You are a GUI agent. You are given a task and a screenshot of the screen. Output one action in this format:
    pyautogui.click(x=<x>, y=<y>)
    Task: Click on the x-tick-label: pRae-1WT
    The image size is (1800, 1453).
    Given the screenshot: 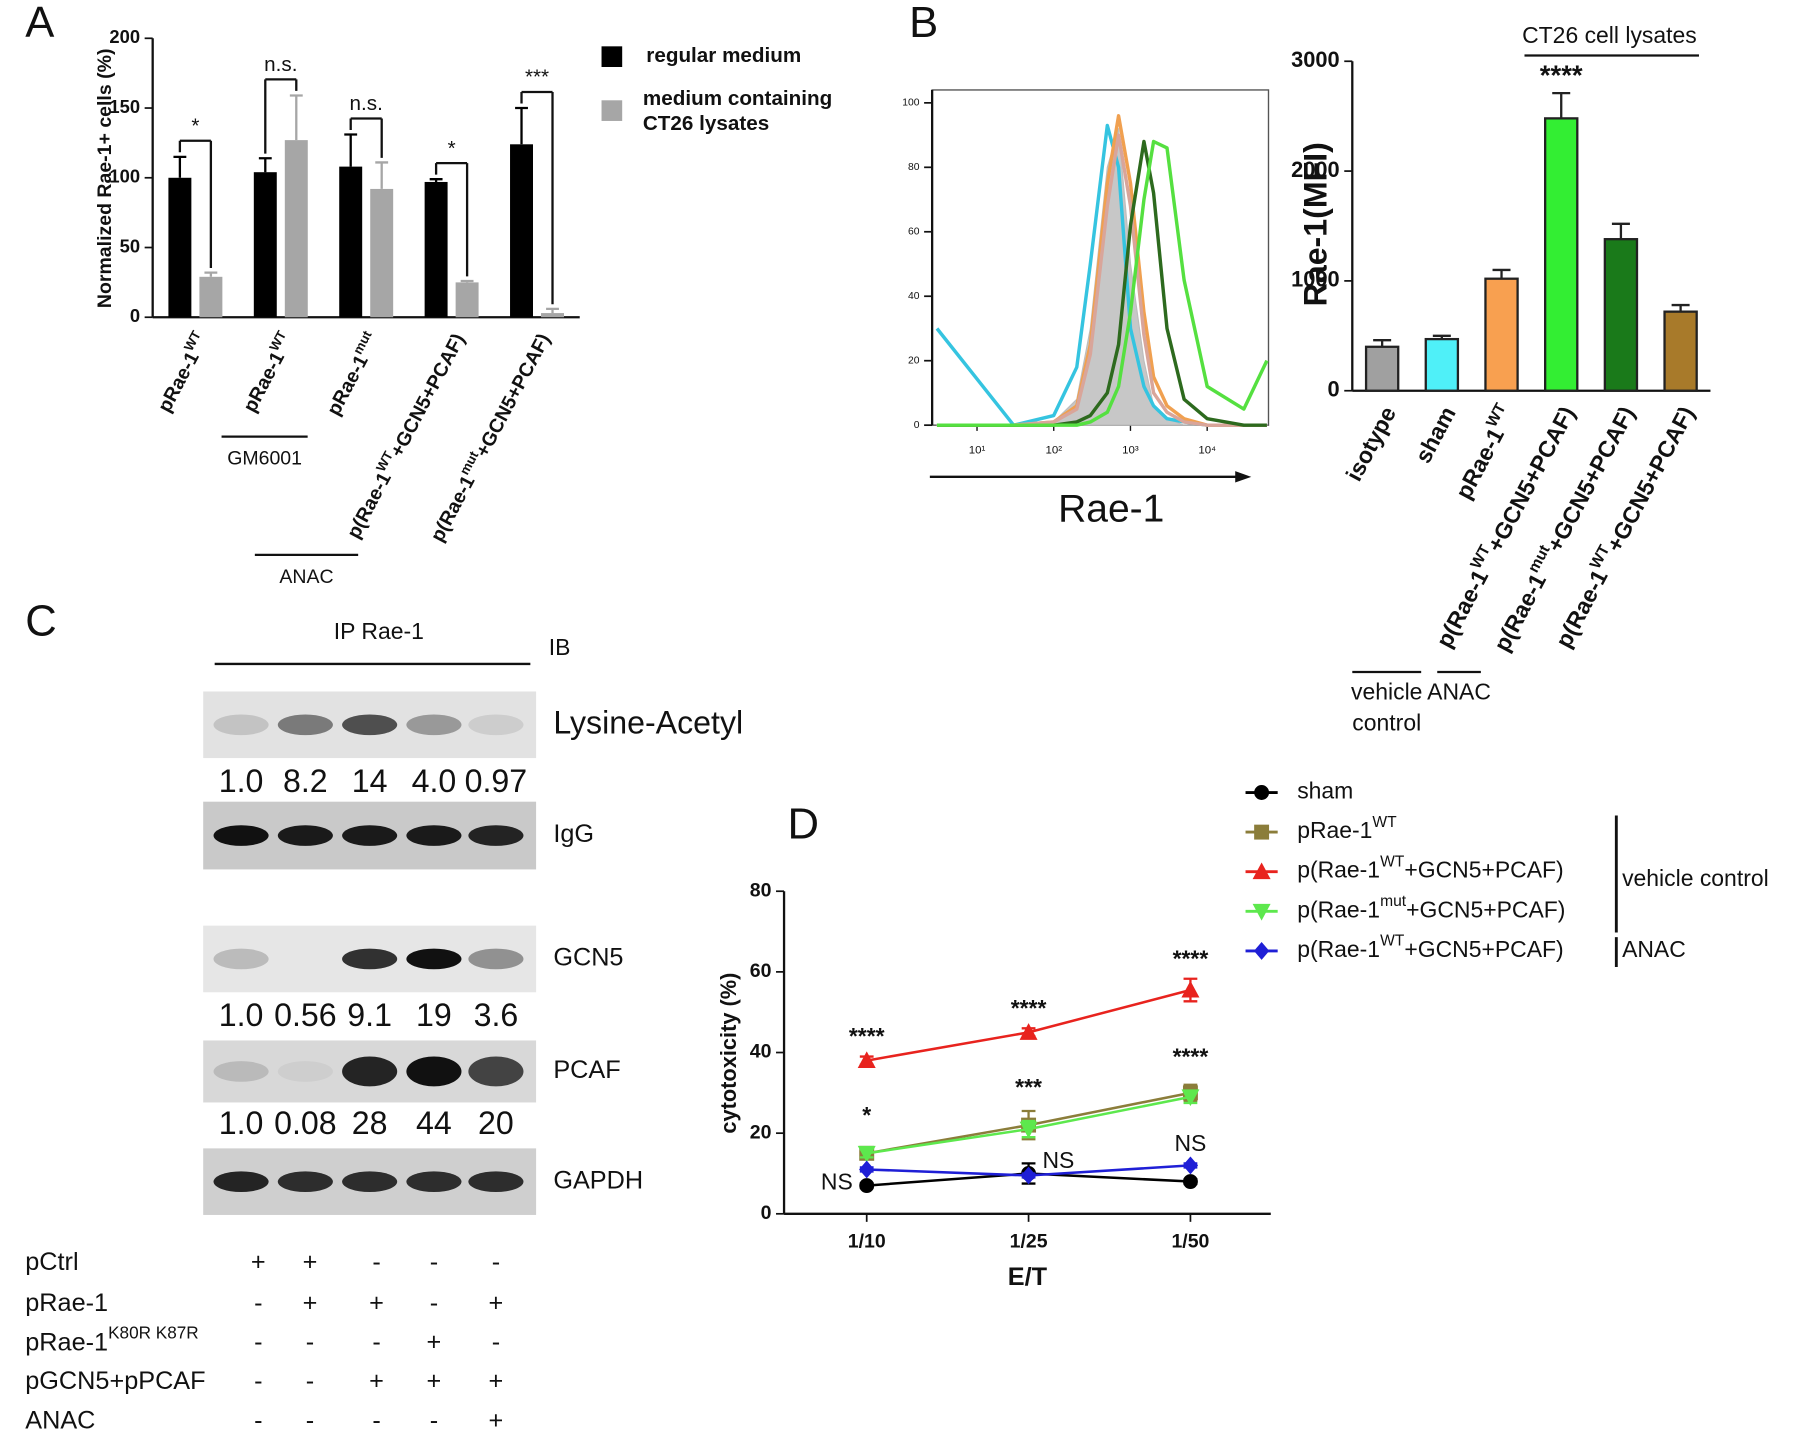 What is the action you would take?
    pyautogui.click(x=182, y=372)
    